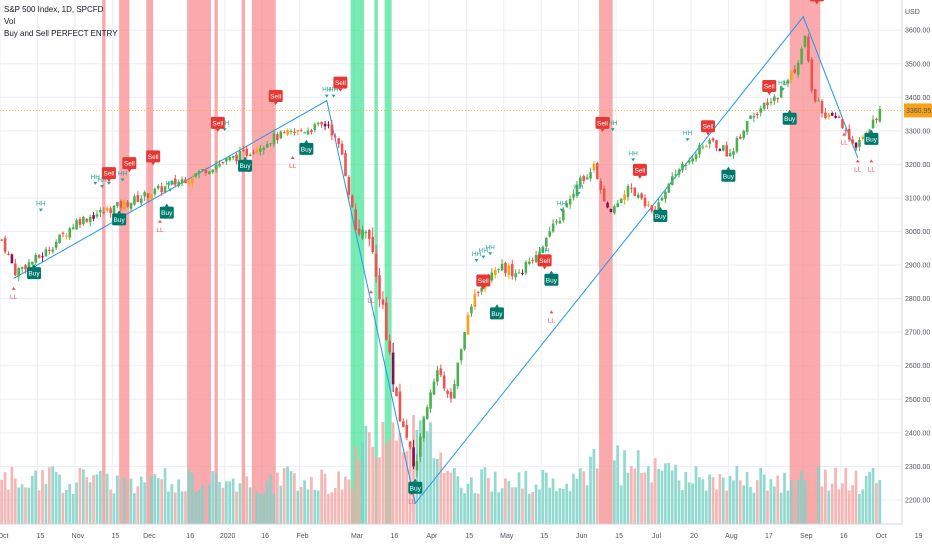 Image resolution: width=932 pixels, height=555 pixels. What do you see at coordinates (10, 21) in the screenshot?
I see `volume-indicator-label: Vol` at bounding box center [10, 21].